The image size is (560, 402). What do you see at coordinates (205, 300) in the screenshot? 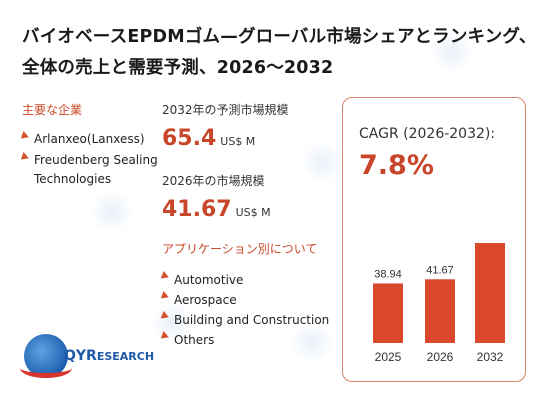
I see `application-name: Aerospace` at bounding box center [205, 300].